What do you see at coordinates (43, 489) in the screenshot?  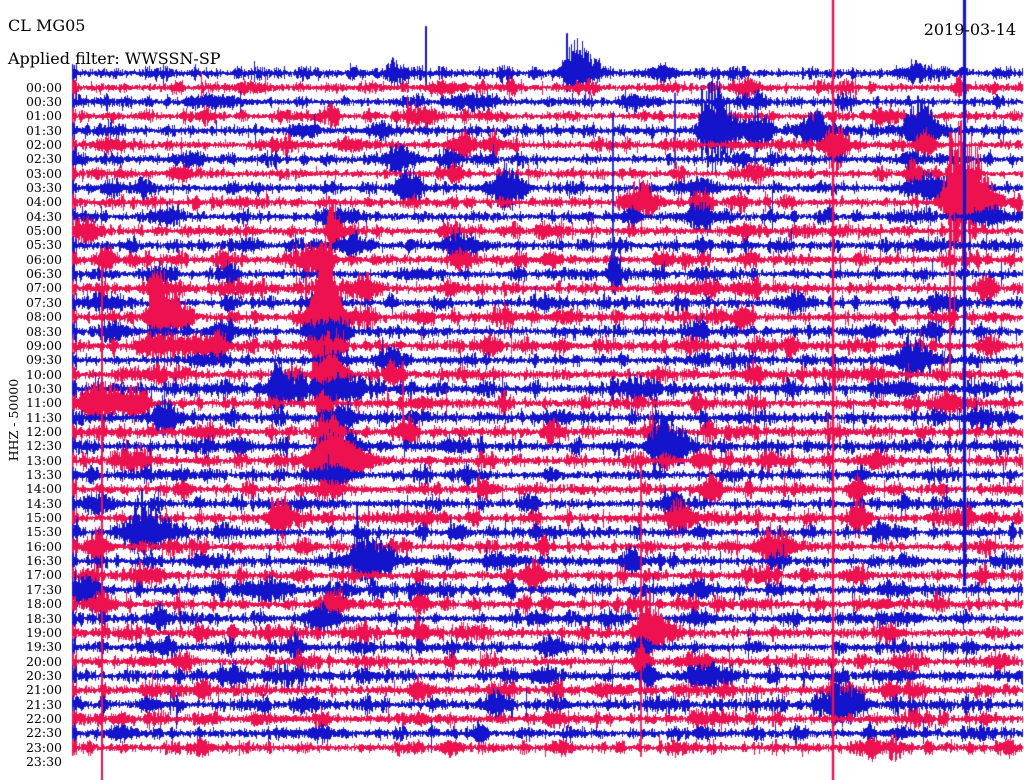 I see `row-time-label: 14:00` at bounding box center [43, 489].